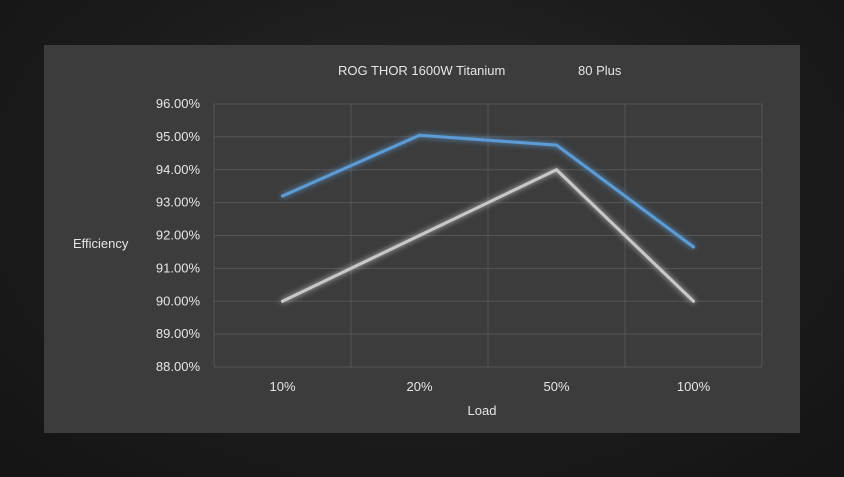  I want to click on series-line-rog-thor, so click(488, 191).